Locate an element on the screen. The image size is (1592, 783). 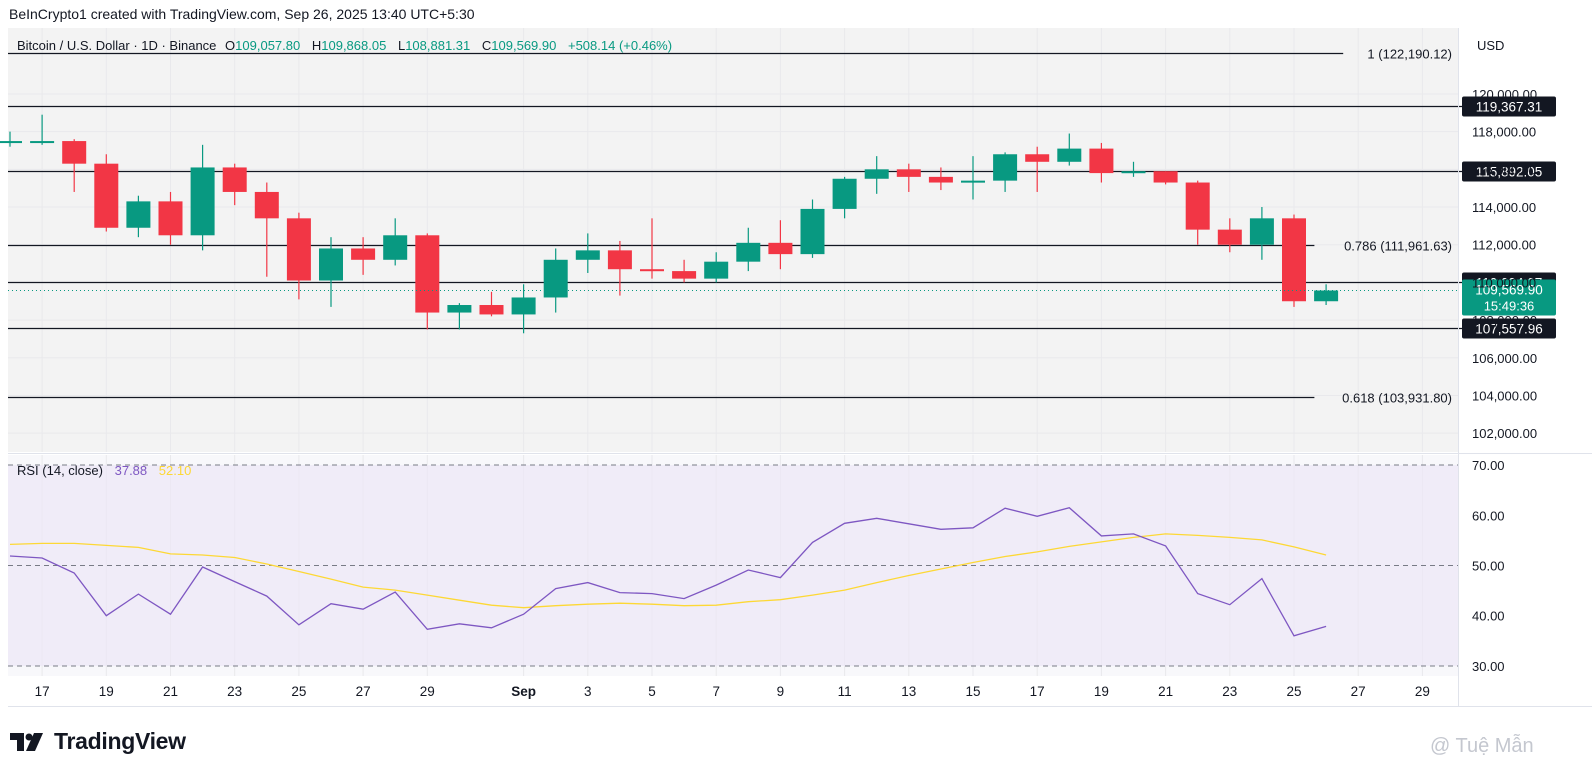
price-axis-tick: 118,000.00 is located at coordinates (1504, 132).